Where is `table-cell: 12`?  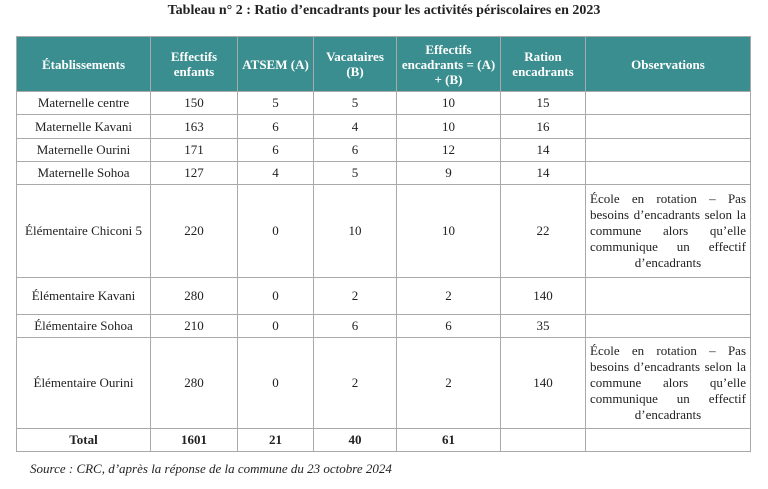
table-cell: 12 is located at coordinates (448, 150).